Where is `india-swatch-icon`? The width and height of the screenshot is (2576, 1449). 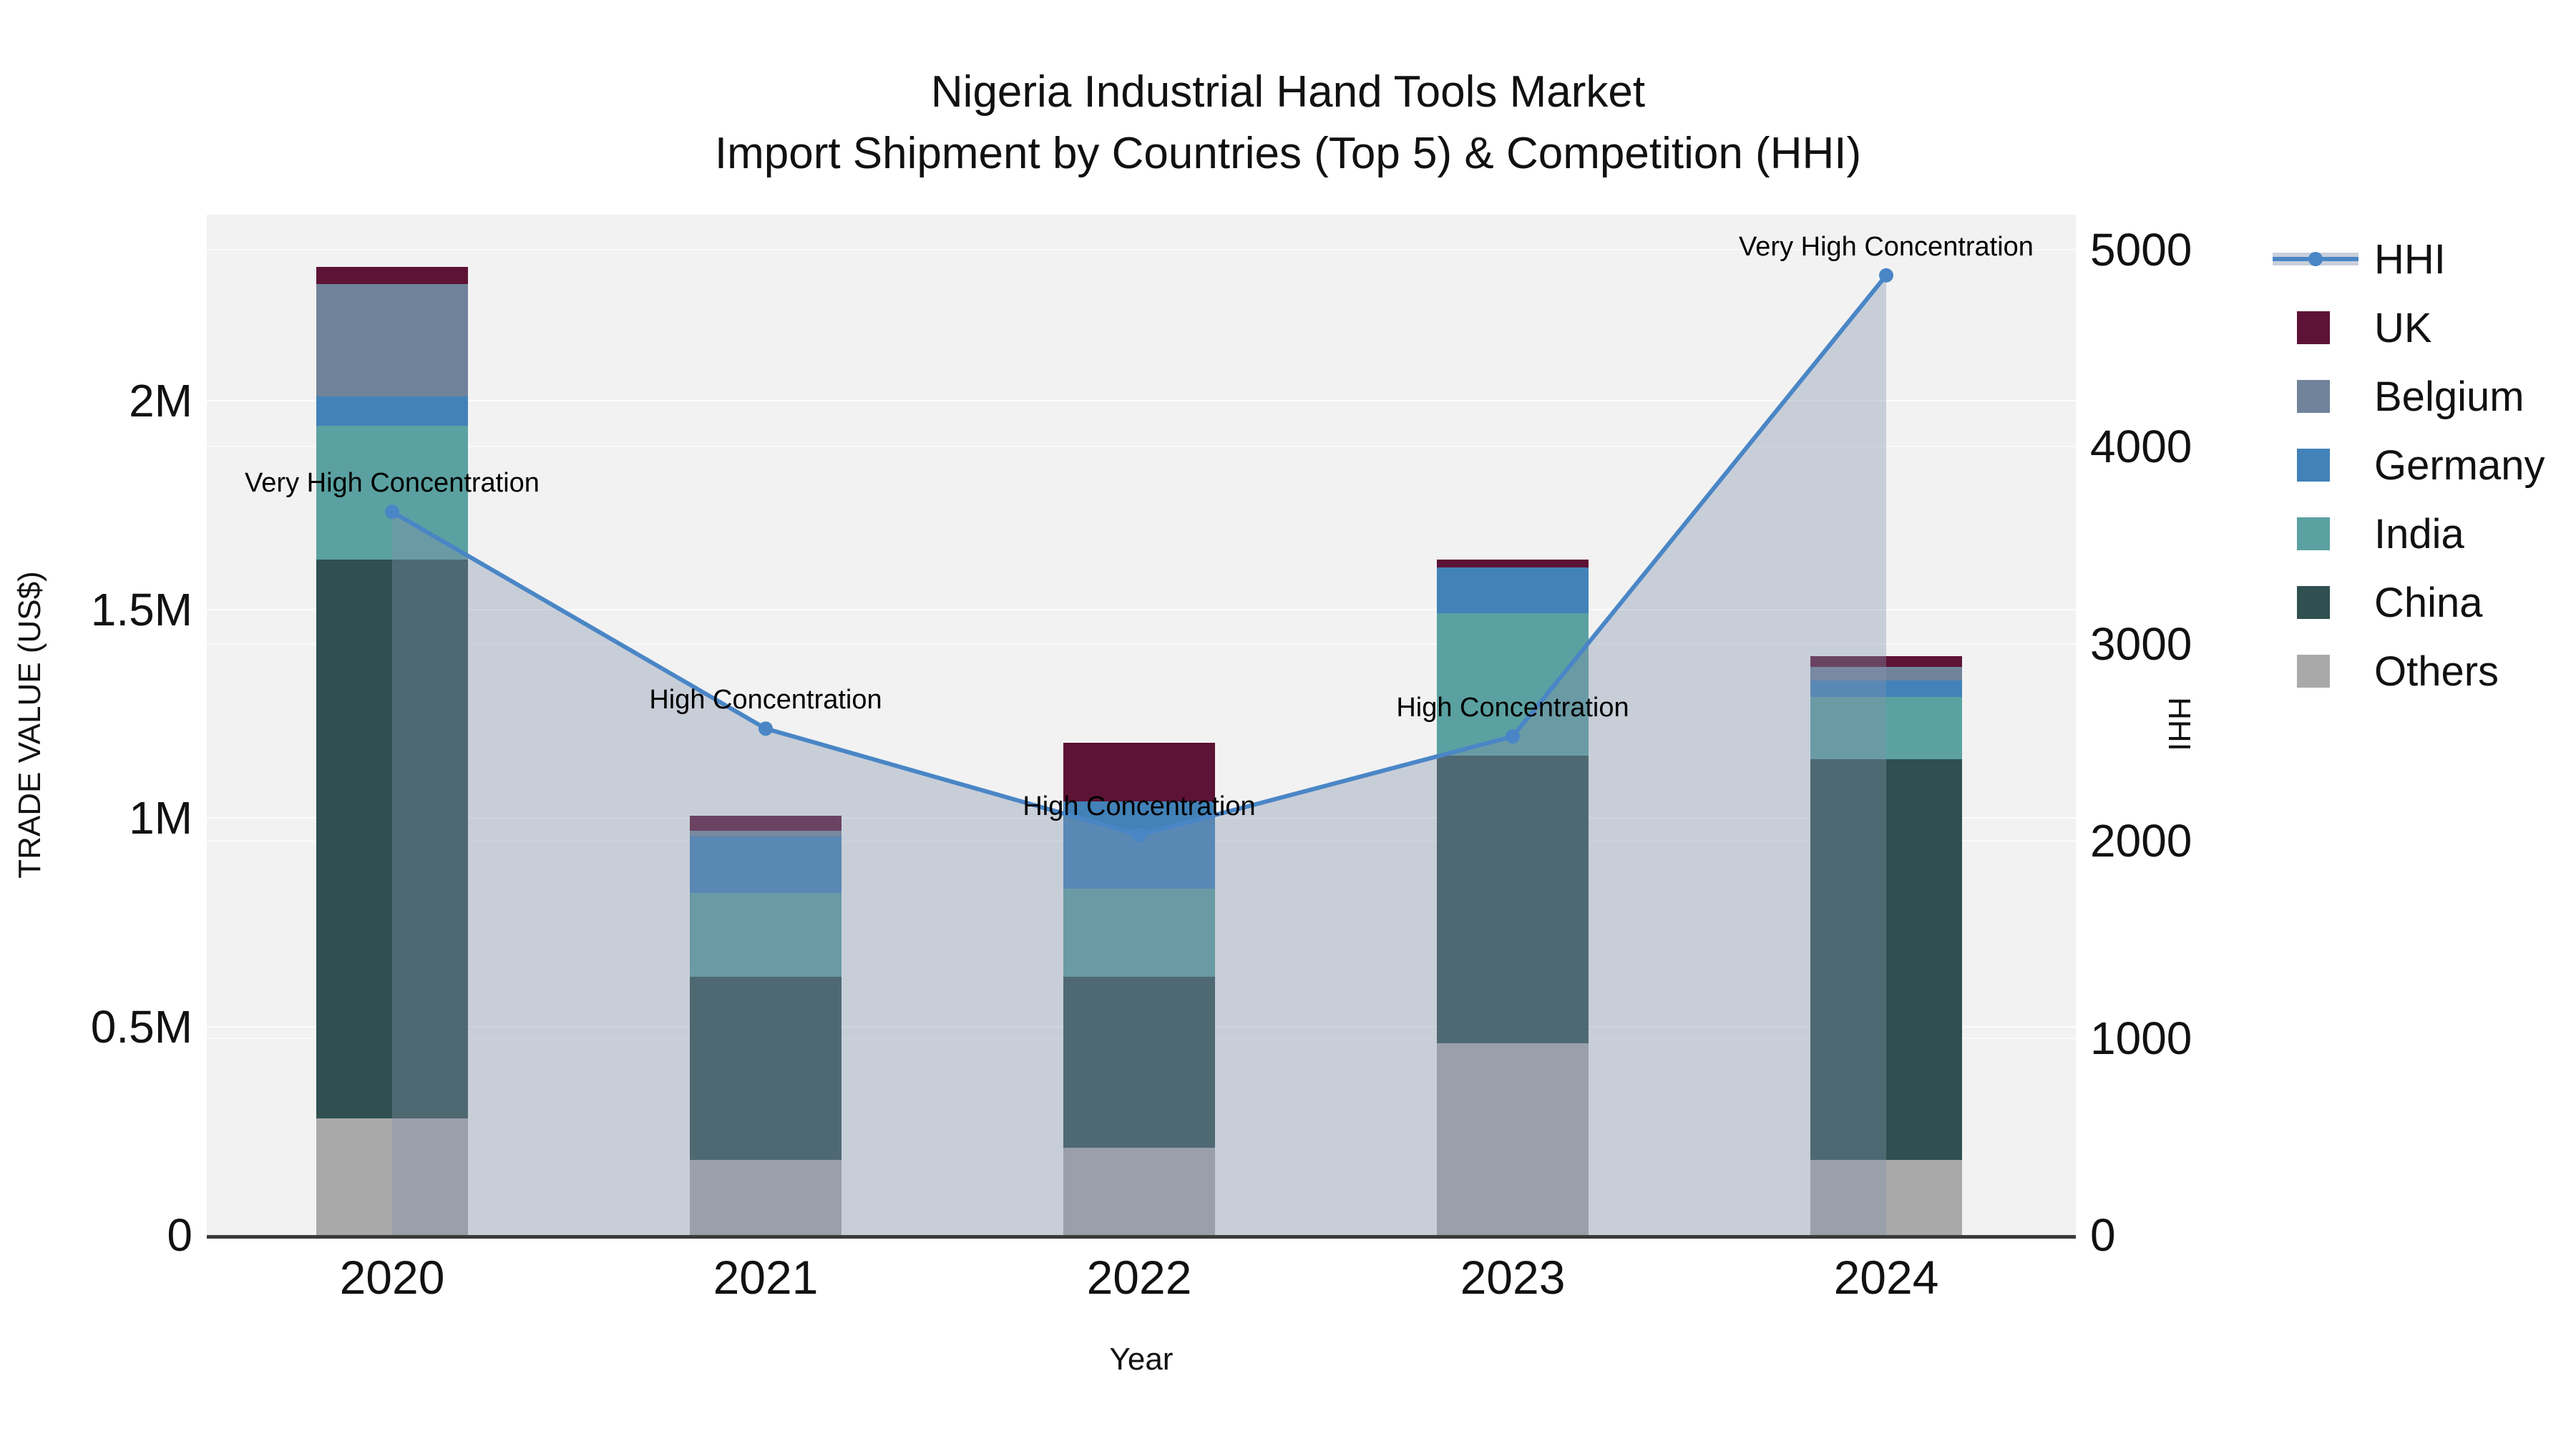 india-swatch-icon is located at coordinates (2315, 533).